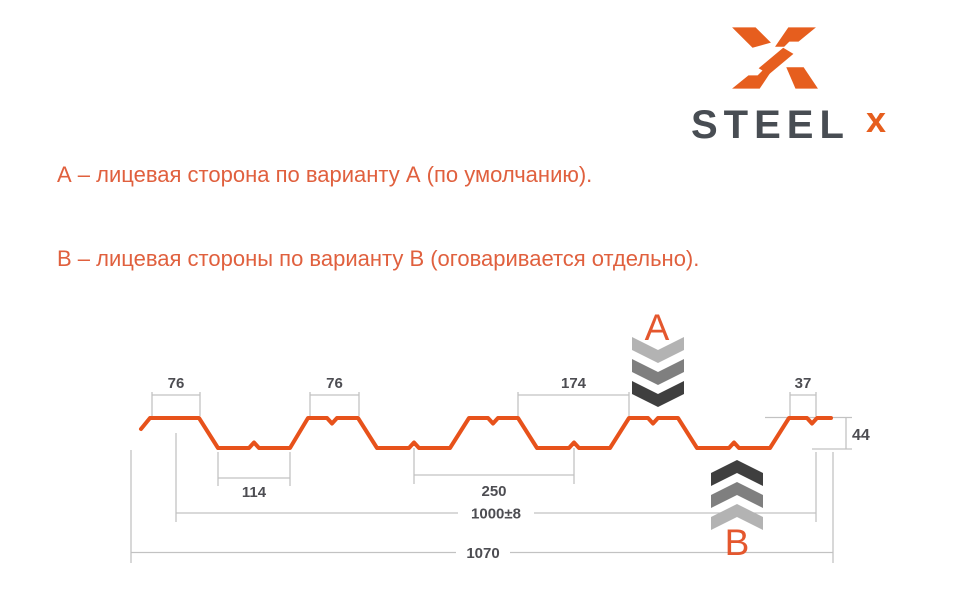  What do you see at coordinates (657, 327) in the screenshot?
I see `marker-a-label: A` at bounding box center [657, 327].